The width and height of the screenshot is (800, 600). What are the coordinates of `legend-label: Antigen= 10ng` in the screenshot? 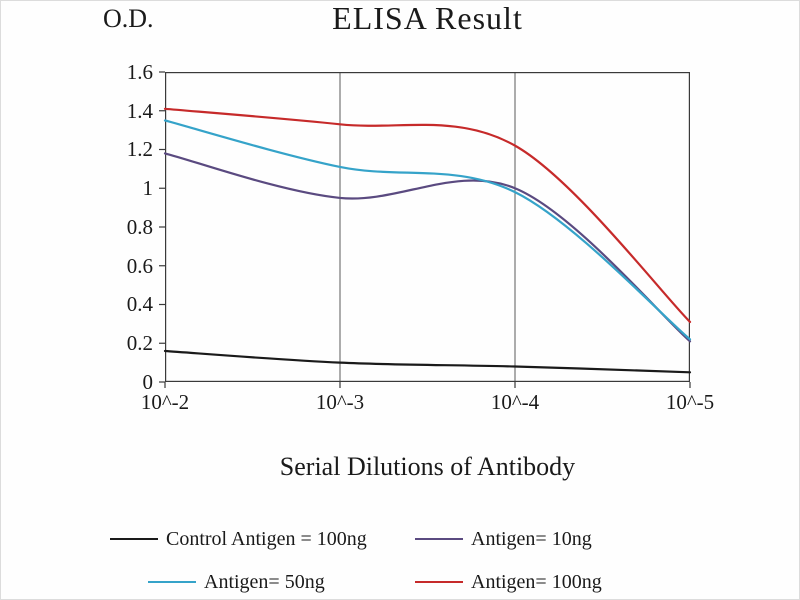 It's located at (531, 538).